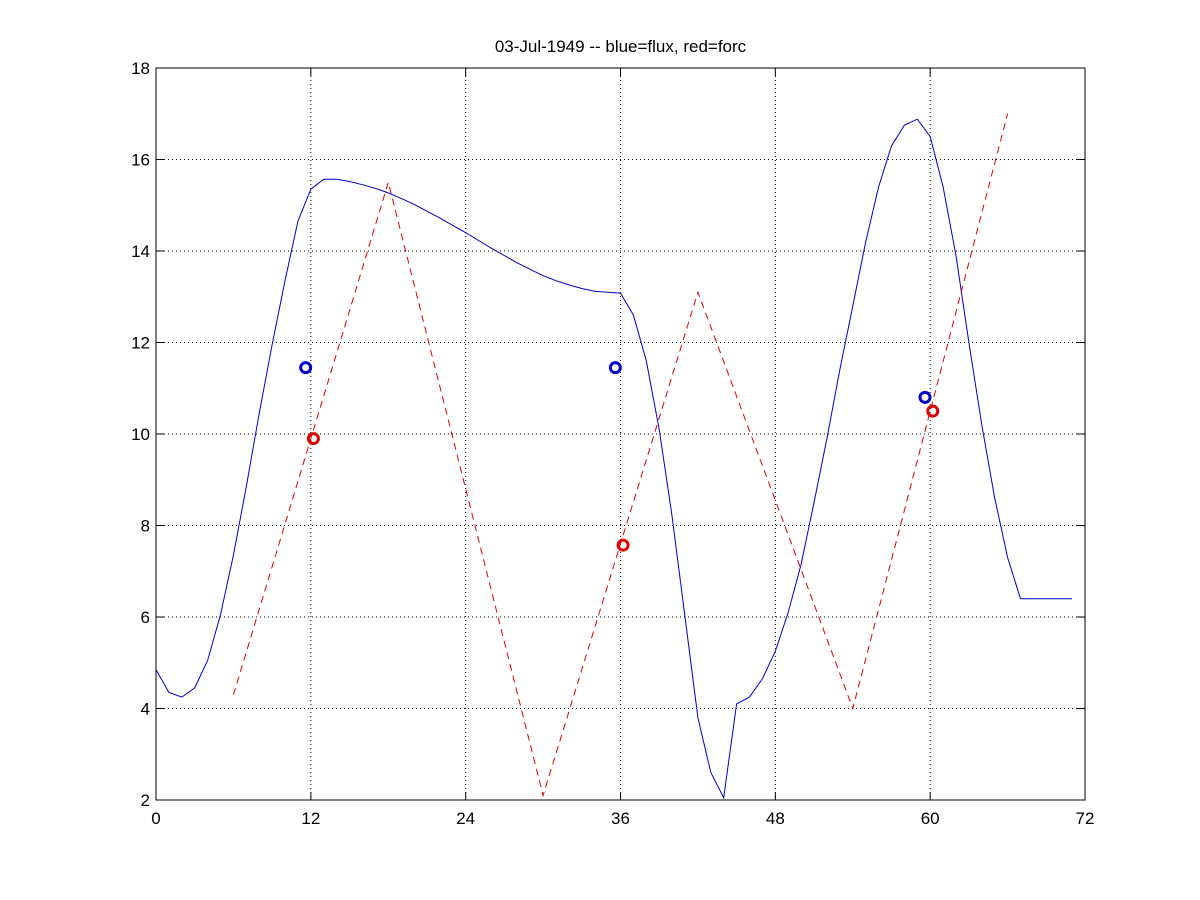 Image resolution: width=1200 pixels, height=900 pixels. What do you see at coordinates (1085, 818) in the screenshot?
I see `x-tick-label: 72` at bounding box center [1085, 818].